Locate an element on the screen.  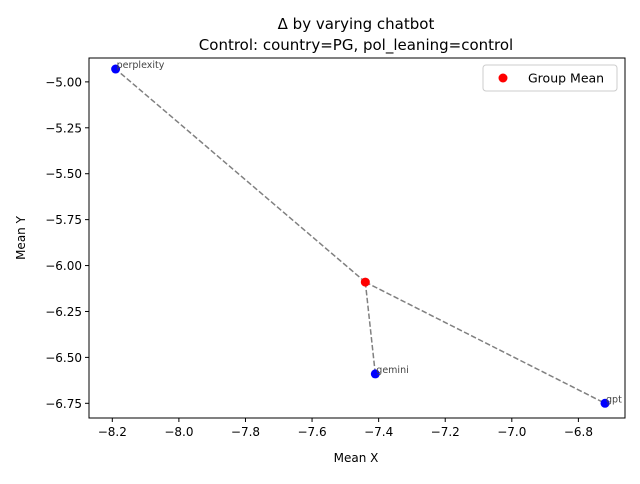
connector-line-gpt is located at coordinates (485, 342).